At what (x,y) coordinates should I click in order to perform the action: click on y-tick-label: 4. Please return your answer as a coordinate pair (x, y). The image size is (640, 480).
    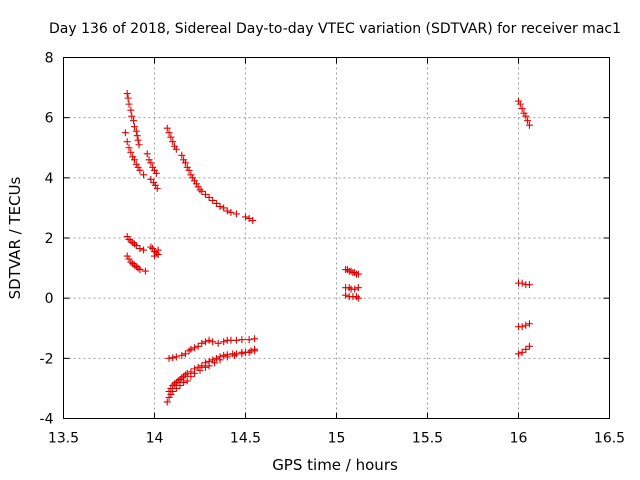
    Looking at the image, I should click on (49, 179).